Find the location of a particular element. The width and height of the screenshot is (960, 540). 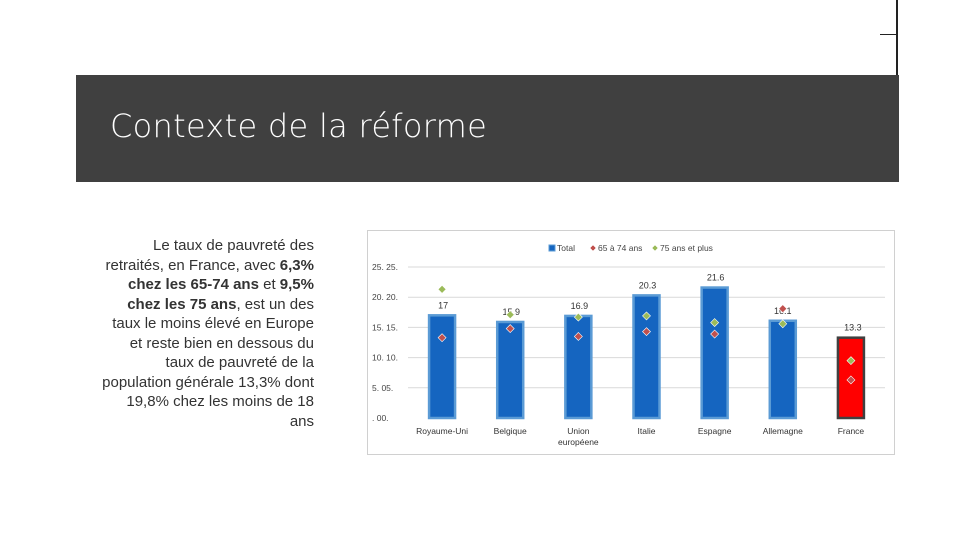

decorative-line-vertical is located at coordinates (897, 37).